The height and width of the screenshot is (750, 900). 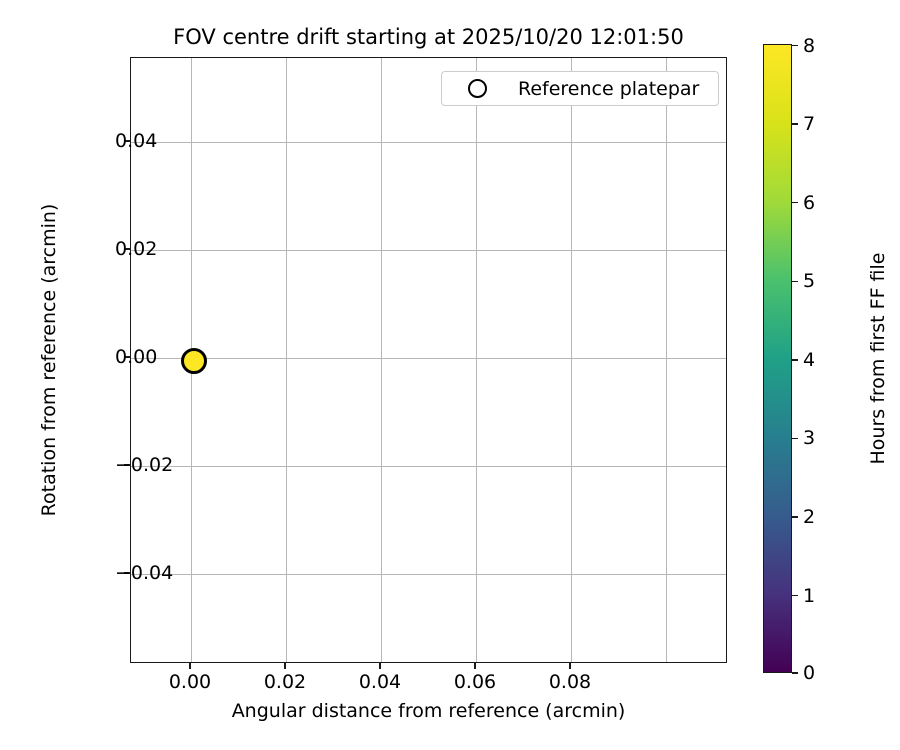 I want to click on colorbar-tick-label: 1, so click(x=809, y=595).